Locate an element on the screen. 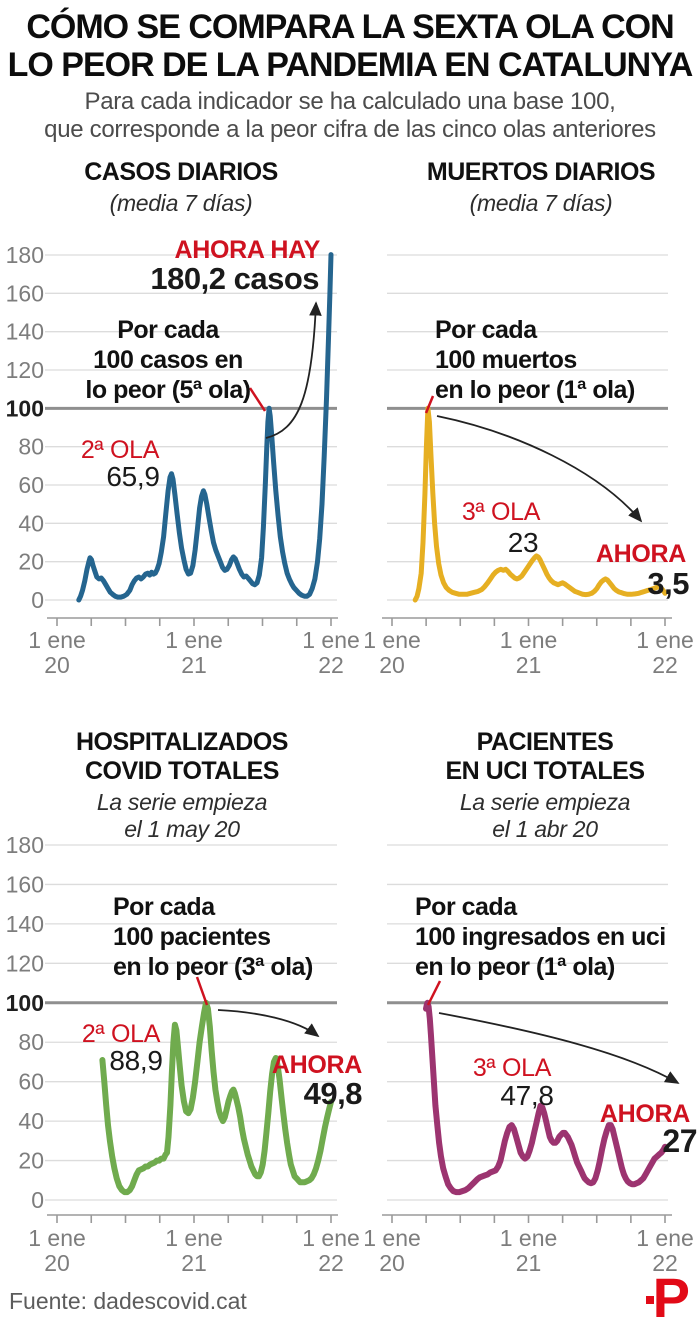  casos-subtitle: (media 7 días) is located at coordinates (181, 203).